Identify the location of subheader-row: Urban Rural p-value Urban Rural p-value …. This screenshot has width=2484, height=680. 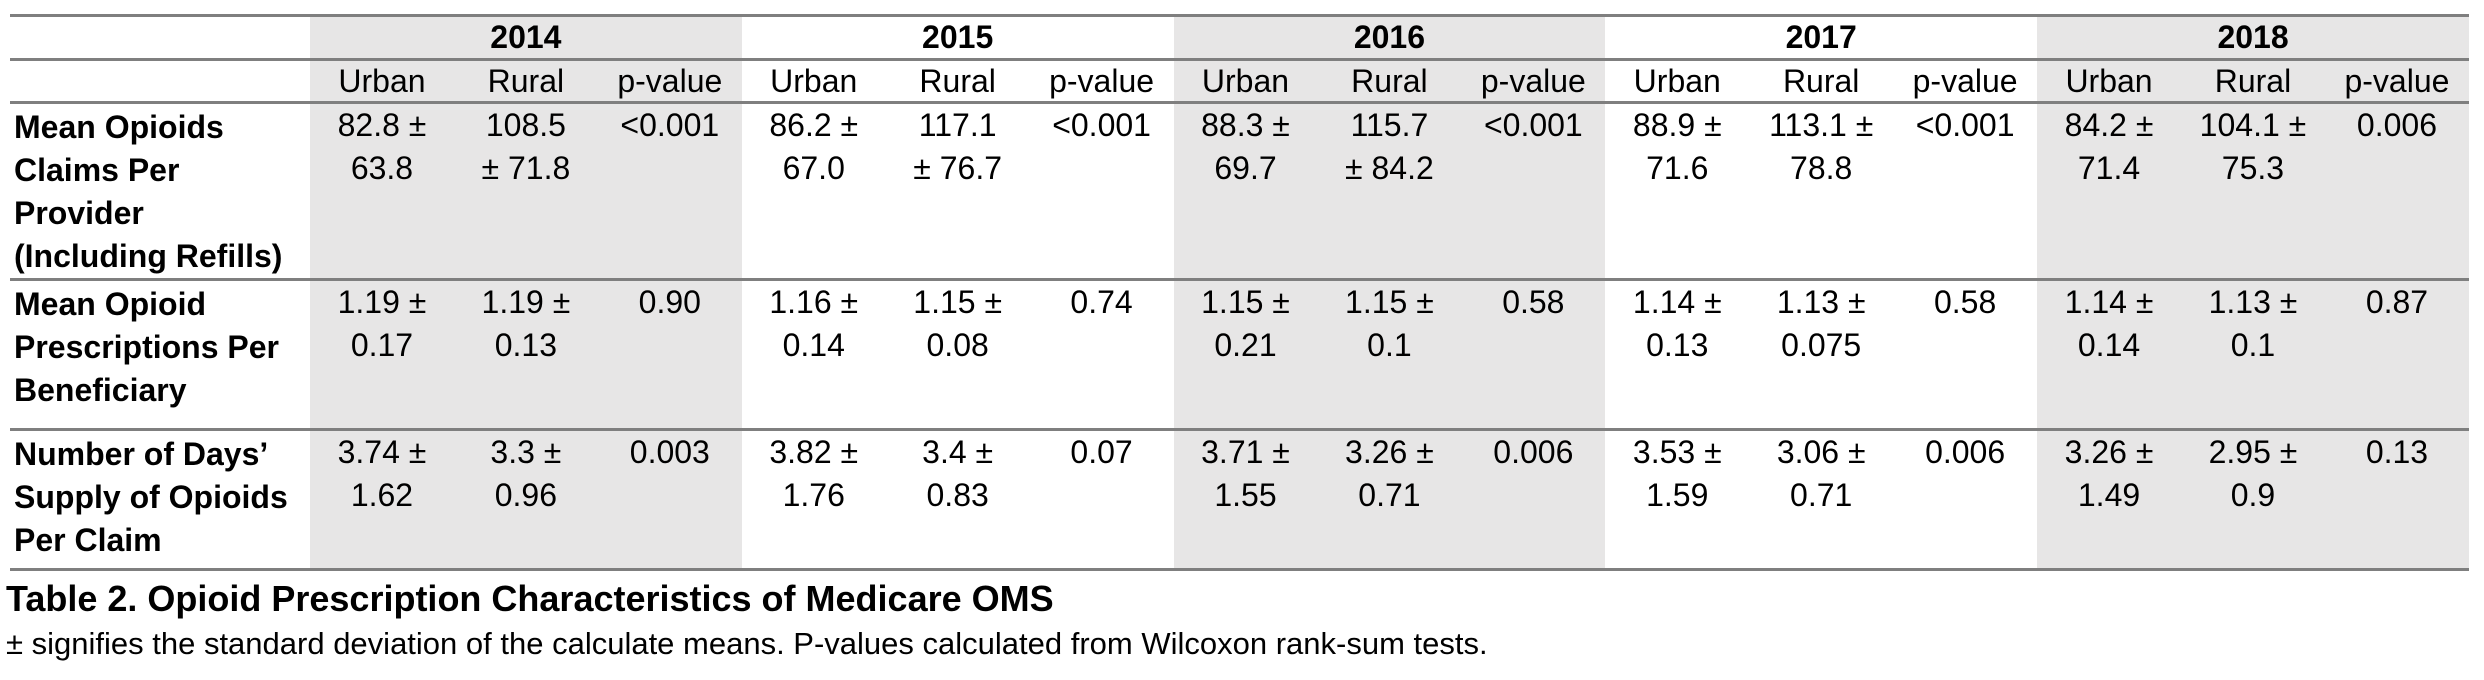
(1239, 81).